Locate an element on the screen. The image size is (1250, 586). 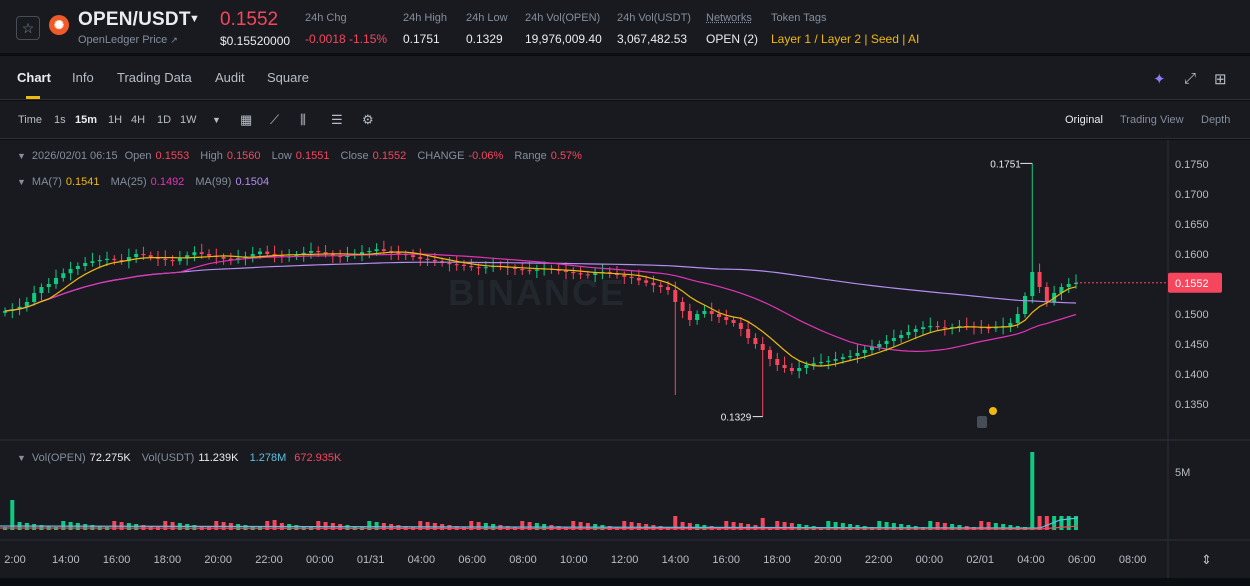
timeframe-15m: 15m is located at coordinates (86, 120).